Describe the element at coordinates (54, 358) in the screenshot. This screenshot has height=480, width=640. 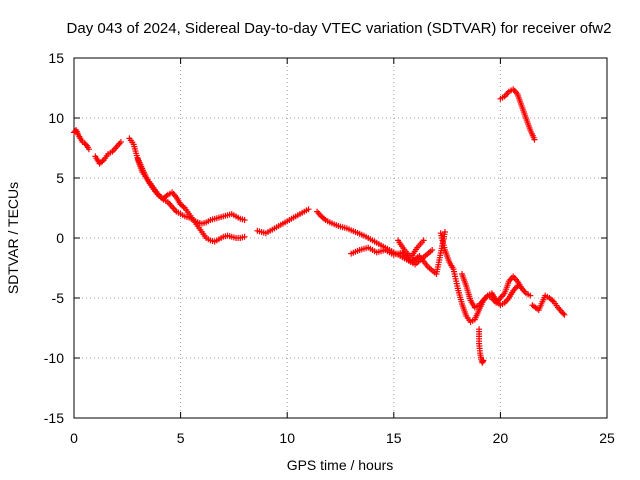
I see `y-tick-label: -10` at that location.